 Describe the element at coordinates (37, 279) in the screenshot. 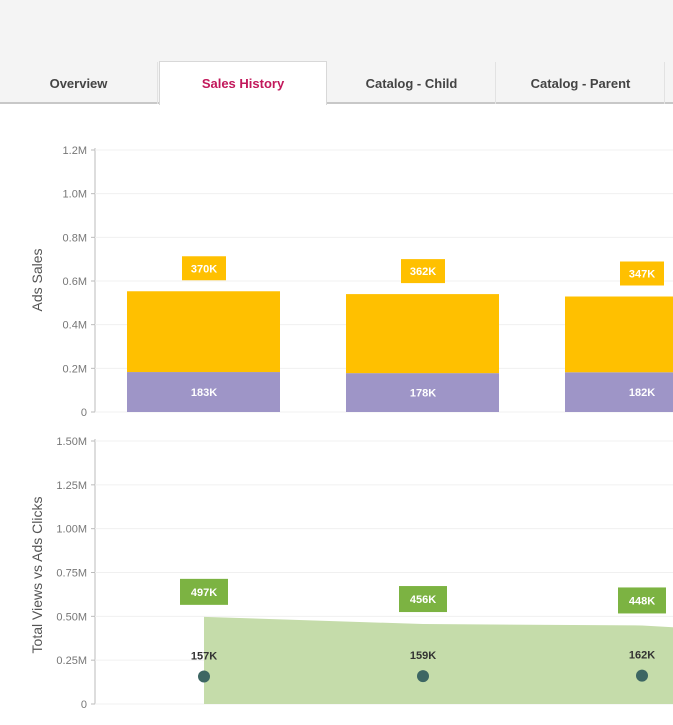

I see `y-axis-title: Ads Sales` at that location.